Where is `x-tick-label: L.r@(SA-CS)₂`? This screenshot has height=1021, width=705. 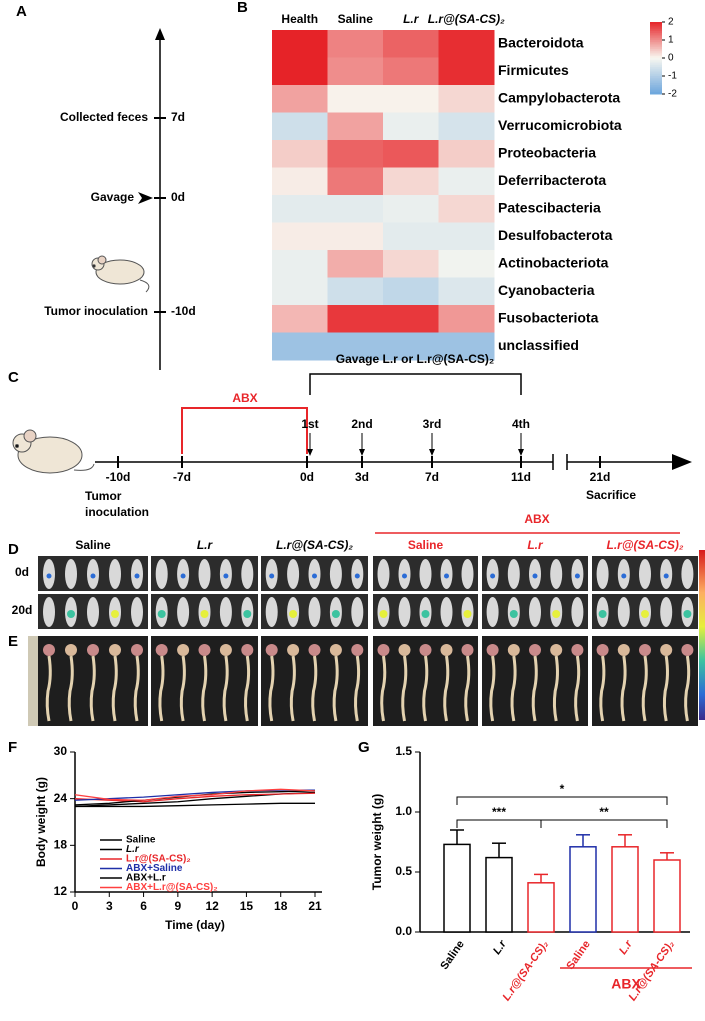 x-tick-label: L.r@(SA-CS)₂ is located at coordinates (652, 971).